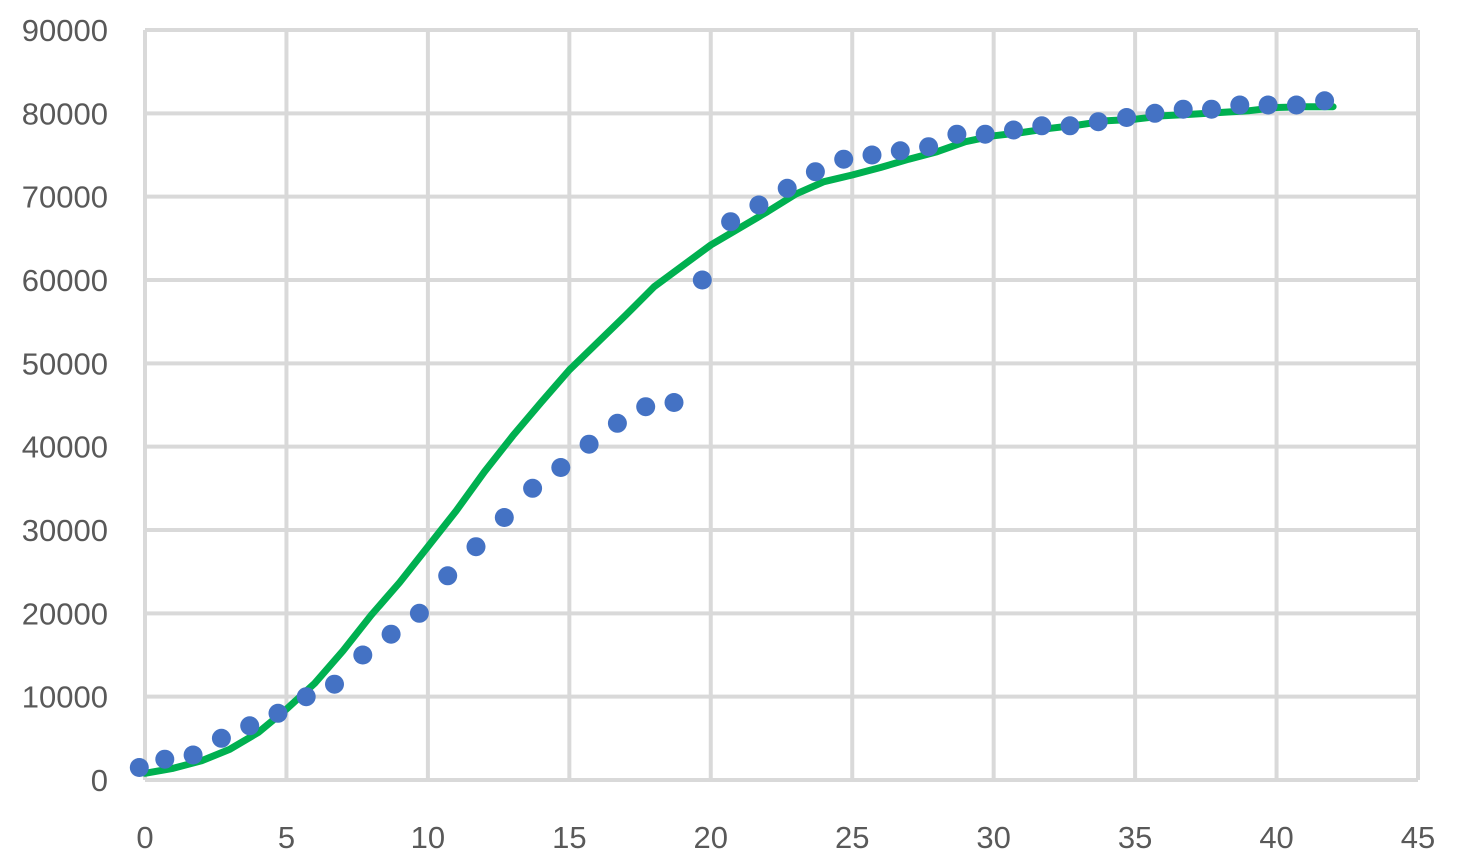  What do you see at coordinates (65, 363) in the screenshot?
I see `y-tick-label: 50000` at bounding box center [65, 363].